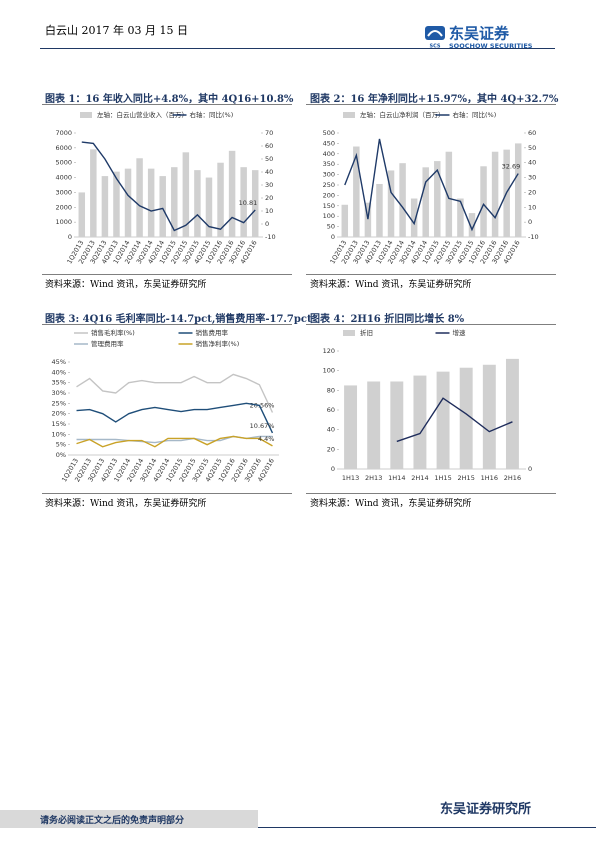 The image size is (596, 842). I want to click on x-tick-label: 2H15, so click(466, 478).